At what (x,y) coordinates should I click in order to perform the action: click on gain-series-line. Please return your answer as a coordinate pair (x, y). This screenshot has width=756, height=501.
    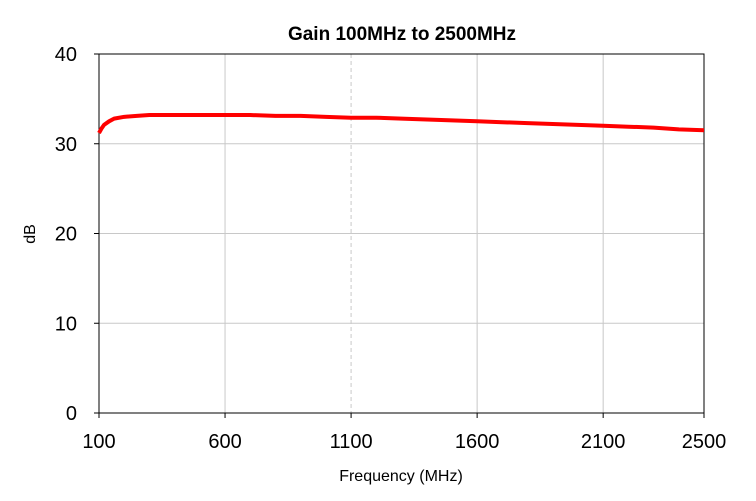
    Looking at the image, I should click on (401, 123).